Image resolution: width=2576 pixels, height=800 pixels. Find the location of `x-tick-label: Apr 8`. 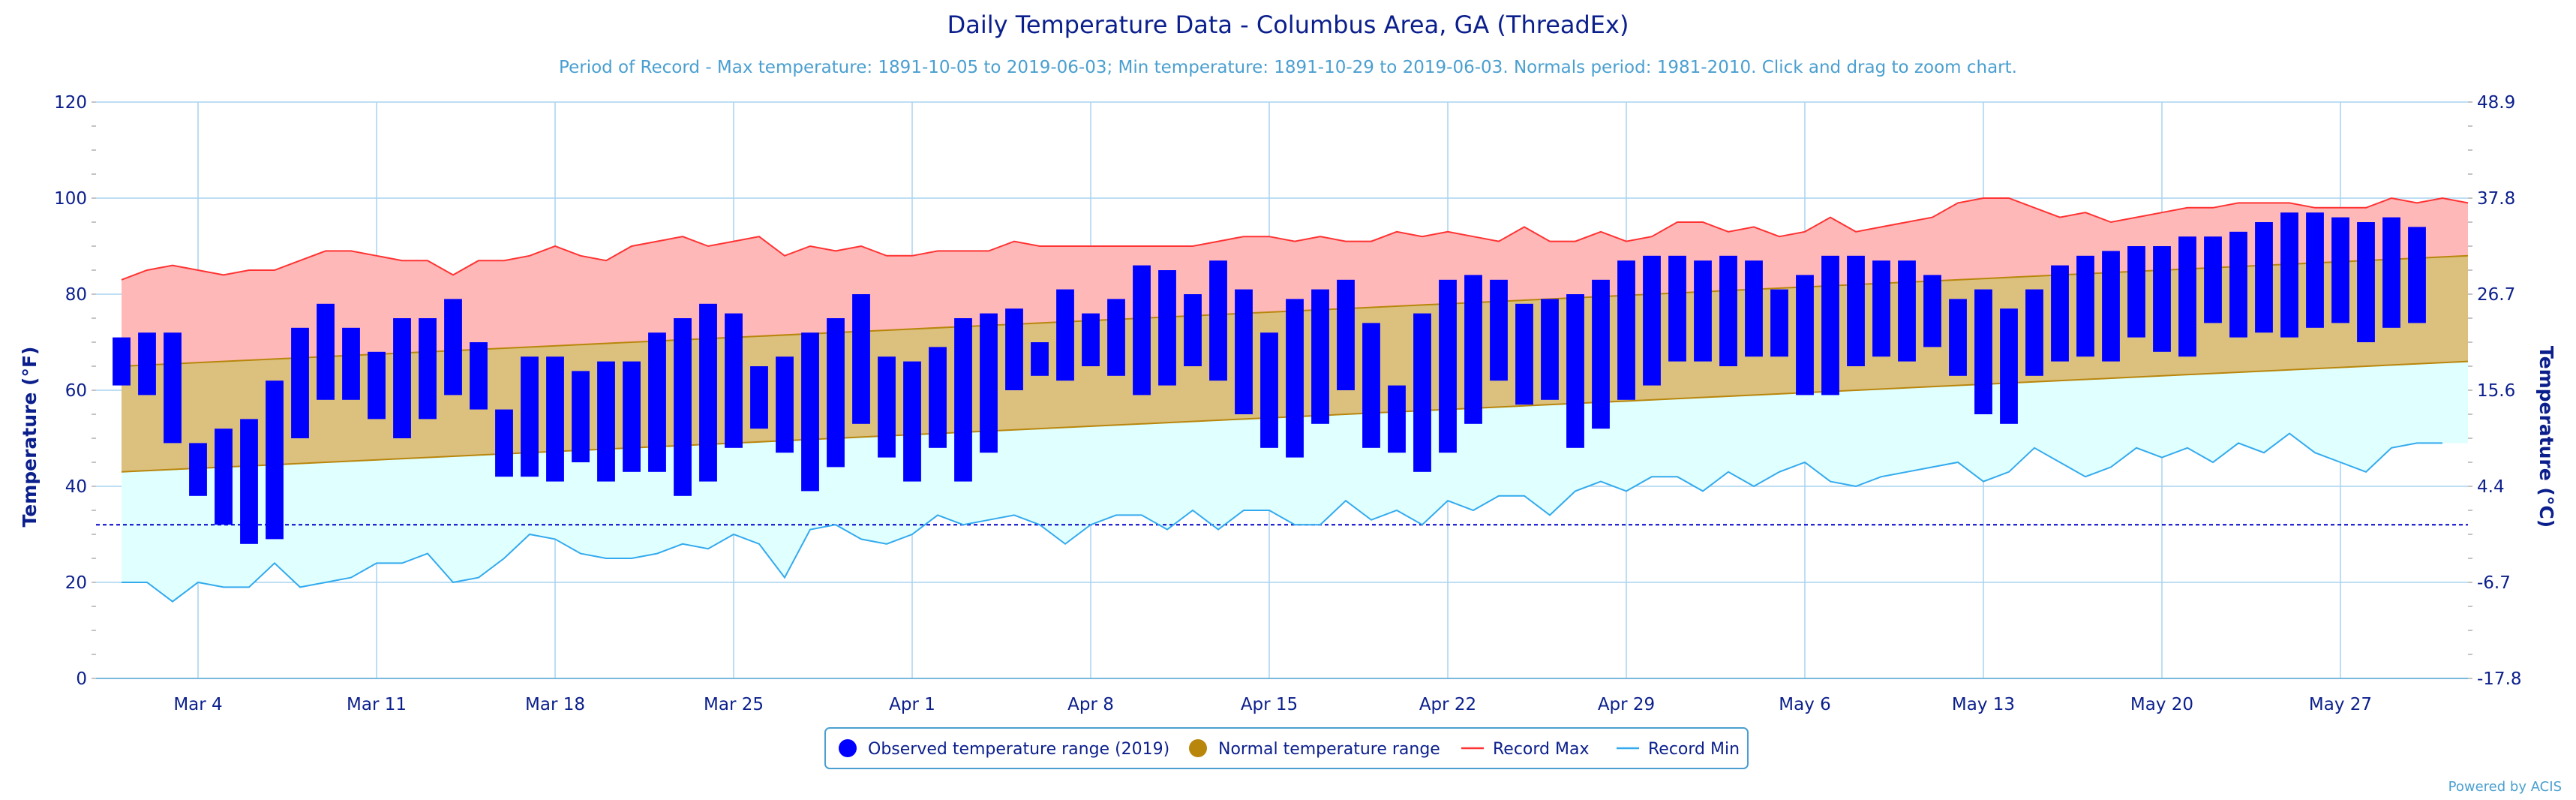

x-tick-label: Apr 8 is located at coordinates (1090, 704).